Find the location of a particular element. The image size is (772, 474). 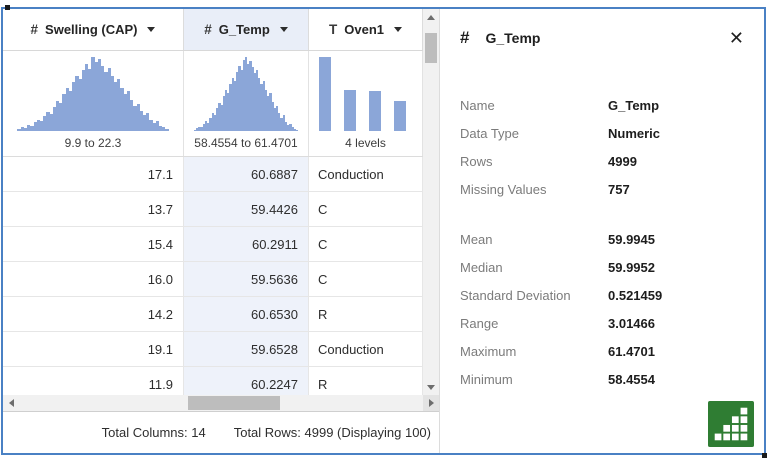

cell-swelling: 11.9 is located at coordinates (93, 381).